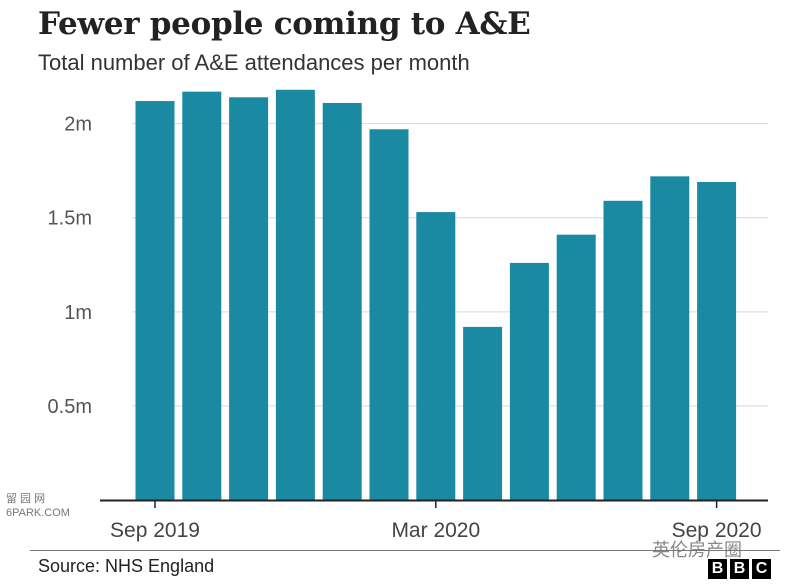 This screenshot has width=800, height=588. What do you see at coordinates (405, 550) in the screenshot?
I see `source-divider` at bounding box center [405, 550].